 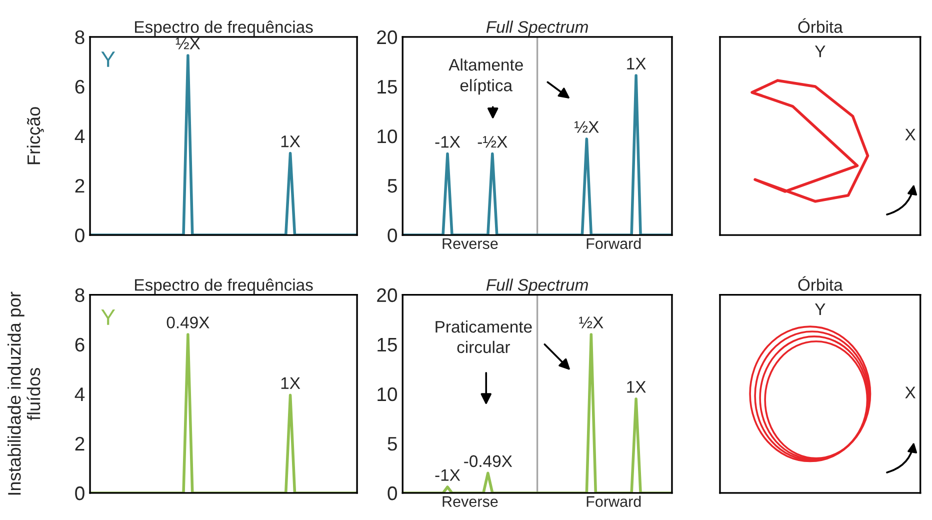 What do you see at coordinates (188, 322) in the screenshot?
I see `annotation: 0.49X` at bounding box center [188, 322].